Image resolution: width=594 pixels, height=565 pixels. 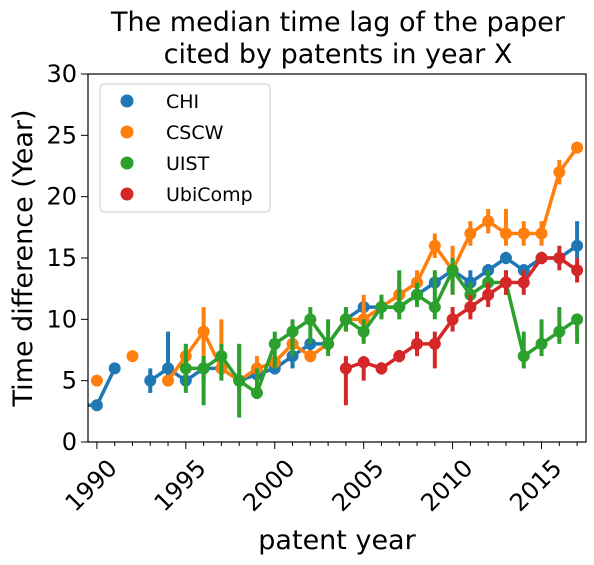 What do you see at coordinates (127, 132) in the screenshot?
I see `legend-marker-cscw` at bounding box center [127, 132].